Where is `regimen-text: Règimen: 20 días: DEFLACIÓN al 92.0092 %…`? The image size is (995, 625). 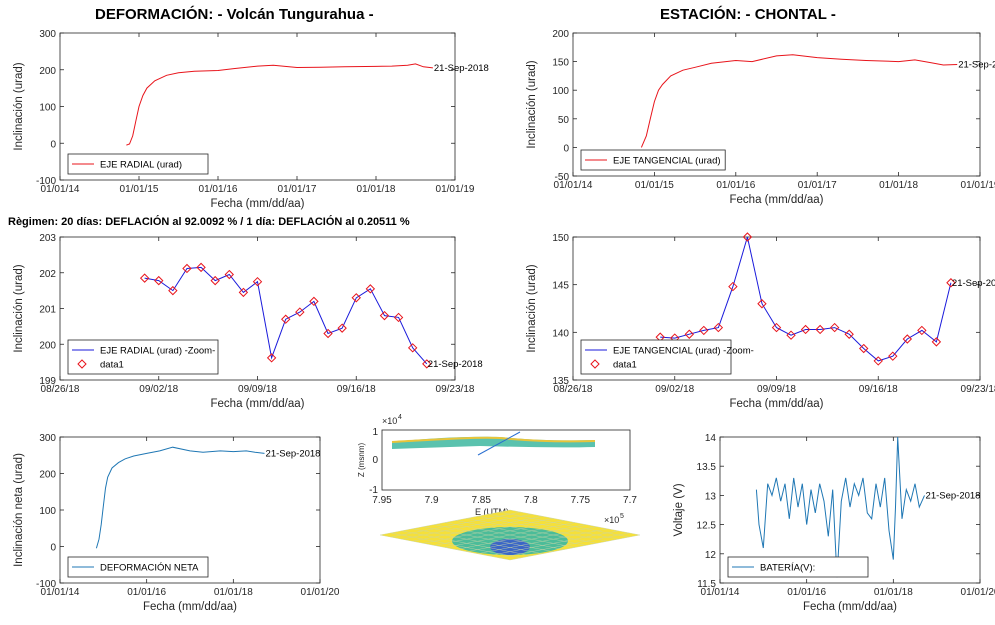 regimen-text: Règimen: 20 días: DEFLACIÓN al 92.0092 %… is located at coordinates (209, 222).